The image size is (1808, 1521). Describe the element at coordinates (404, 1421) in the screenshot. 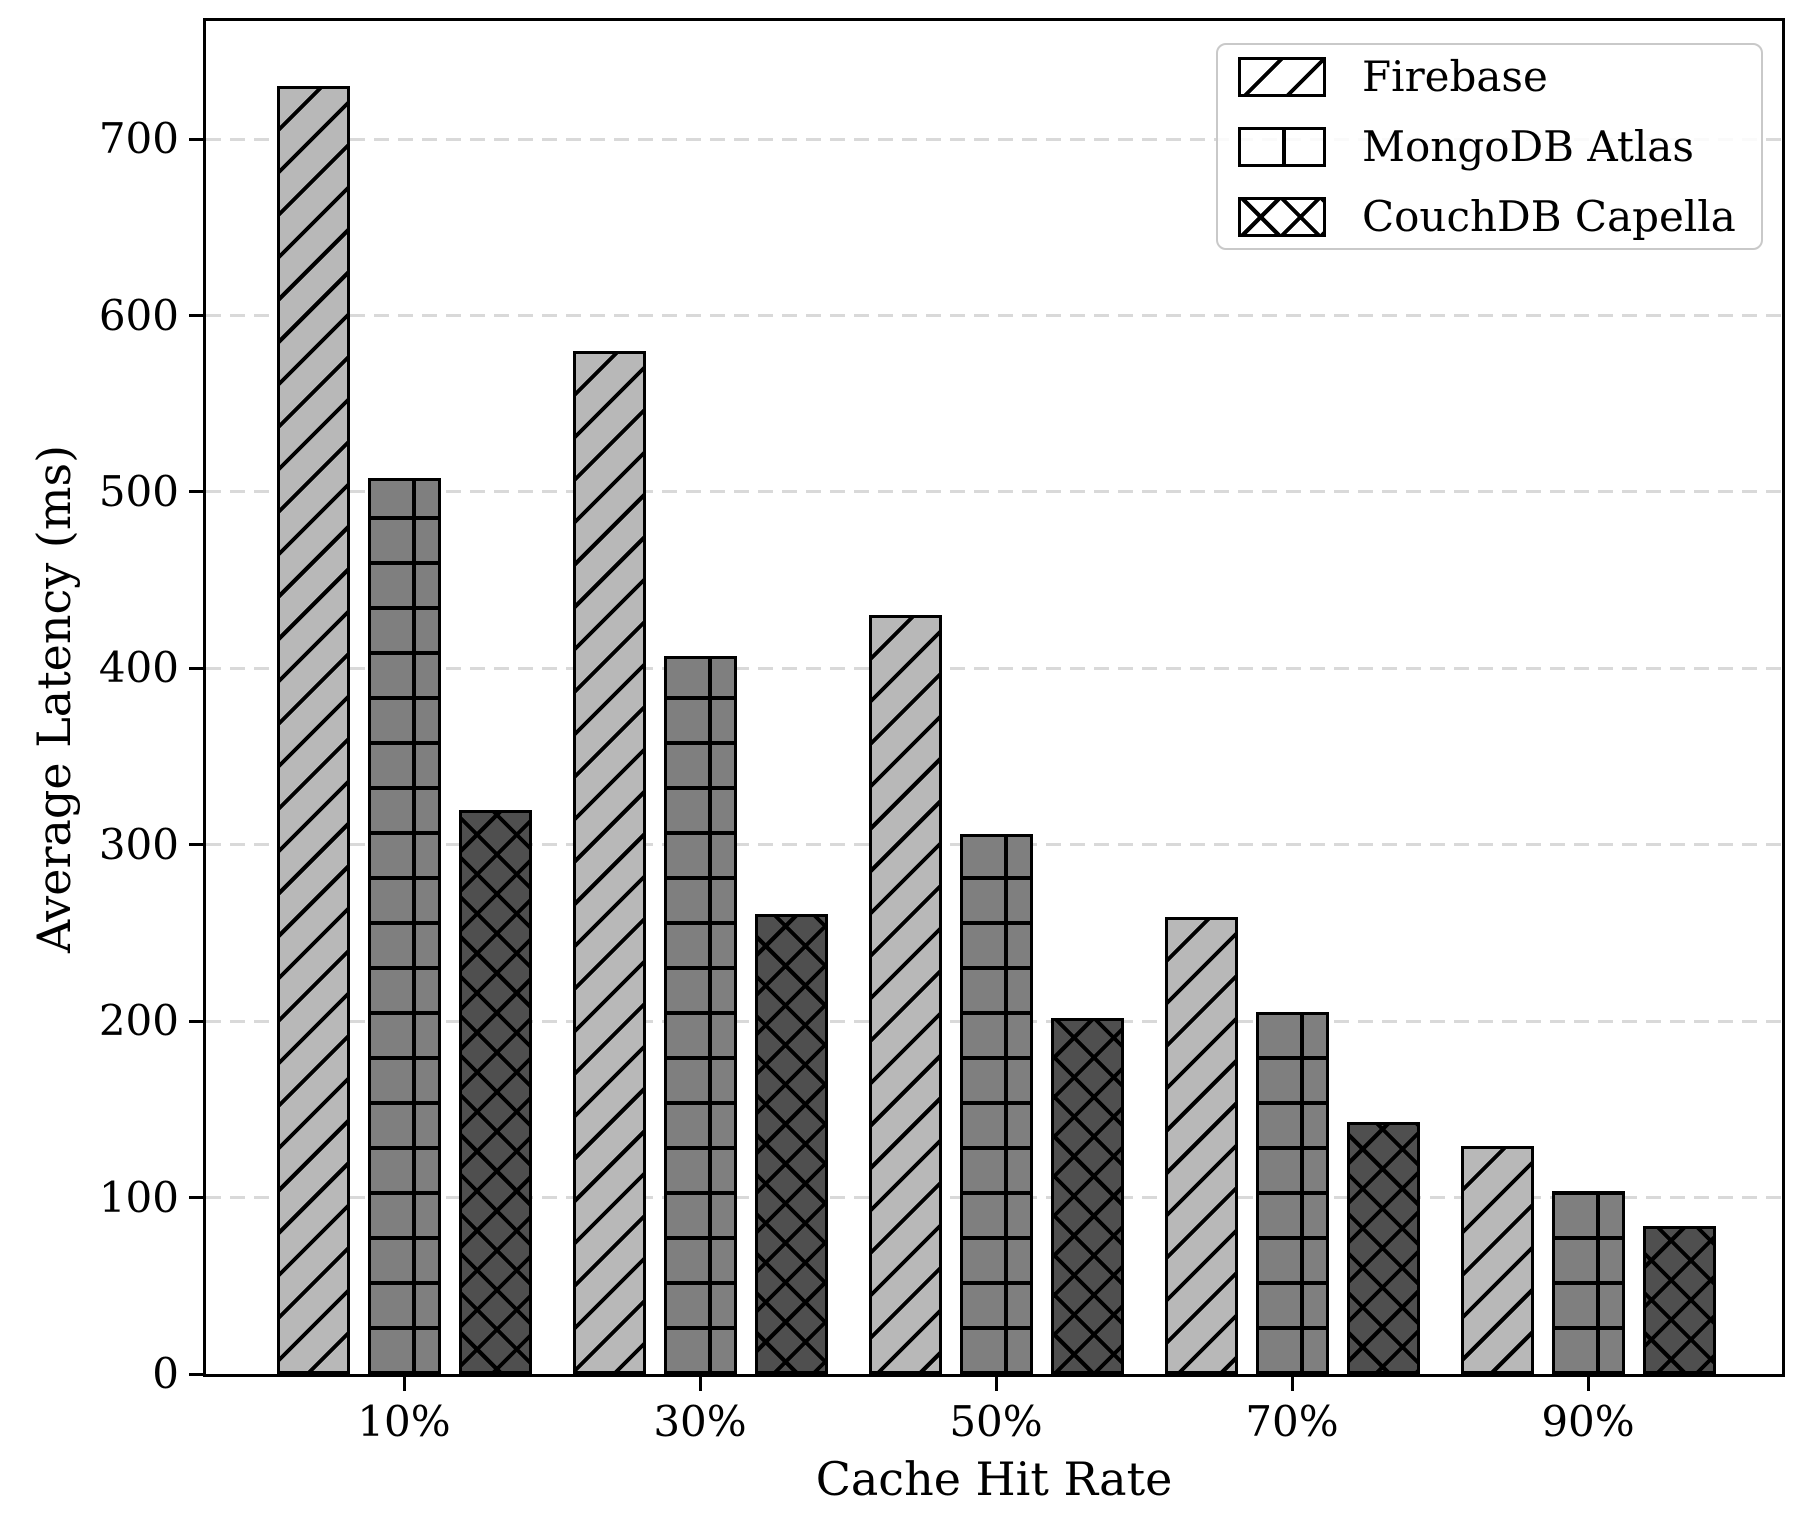

I see `x-tick-label-10pct: 10%` at that location.